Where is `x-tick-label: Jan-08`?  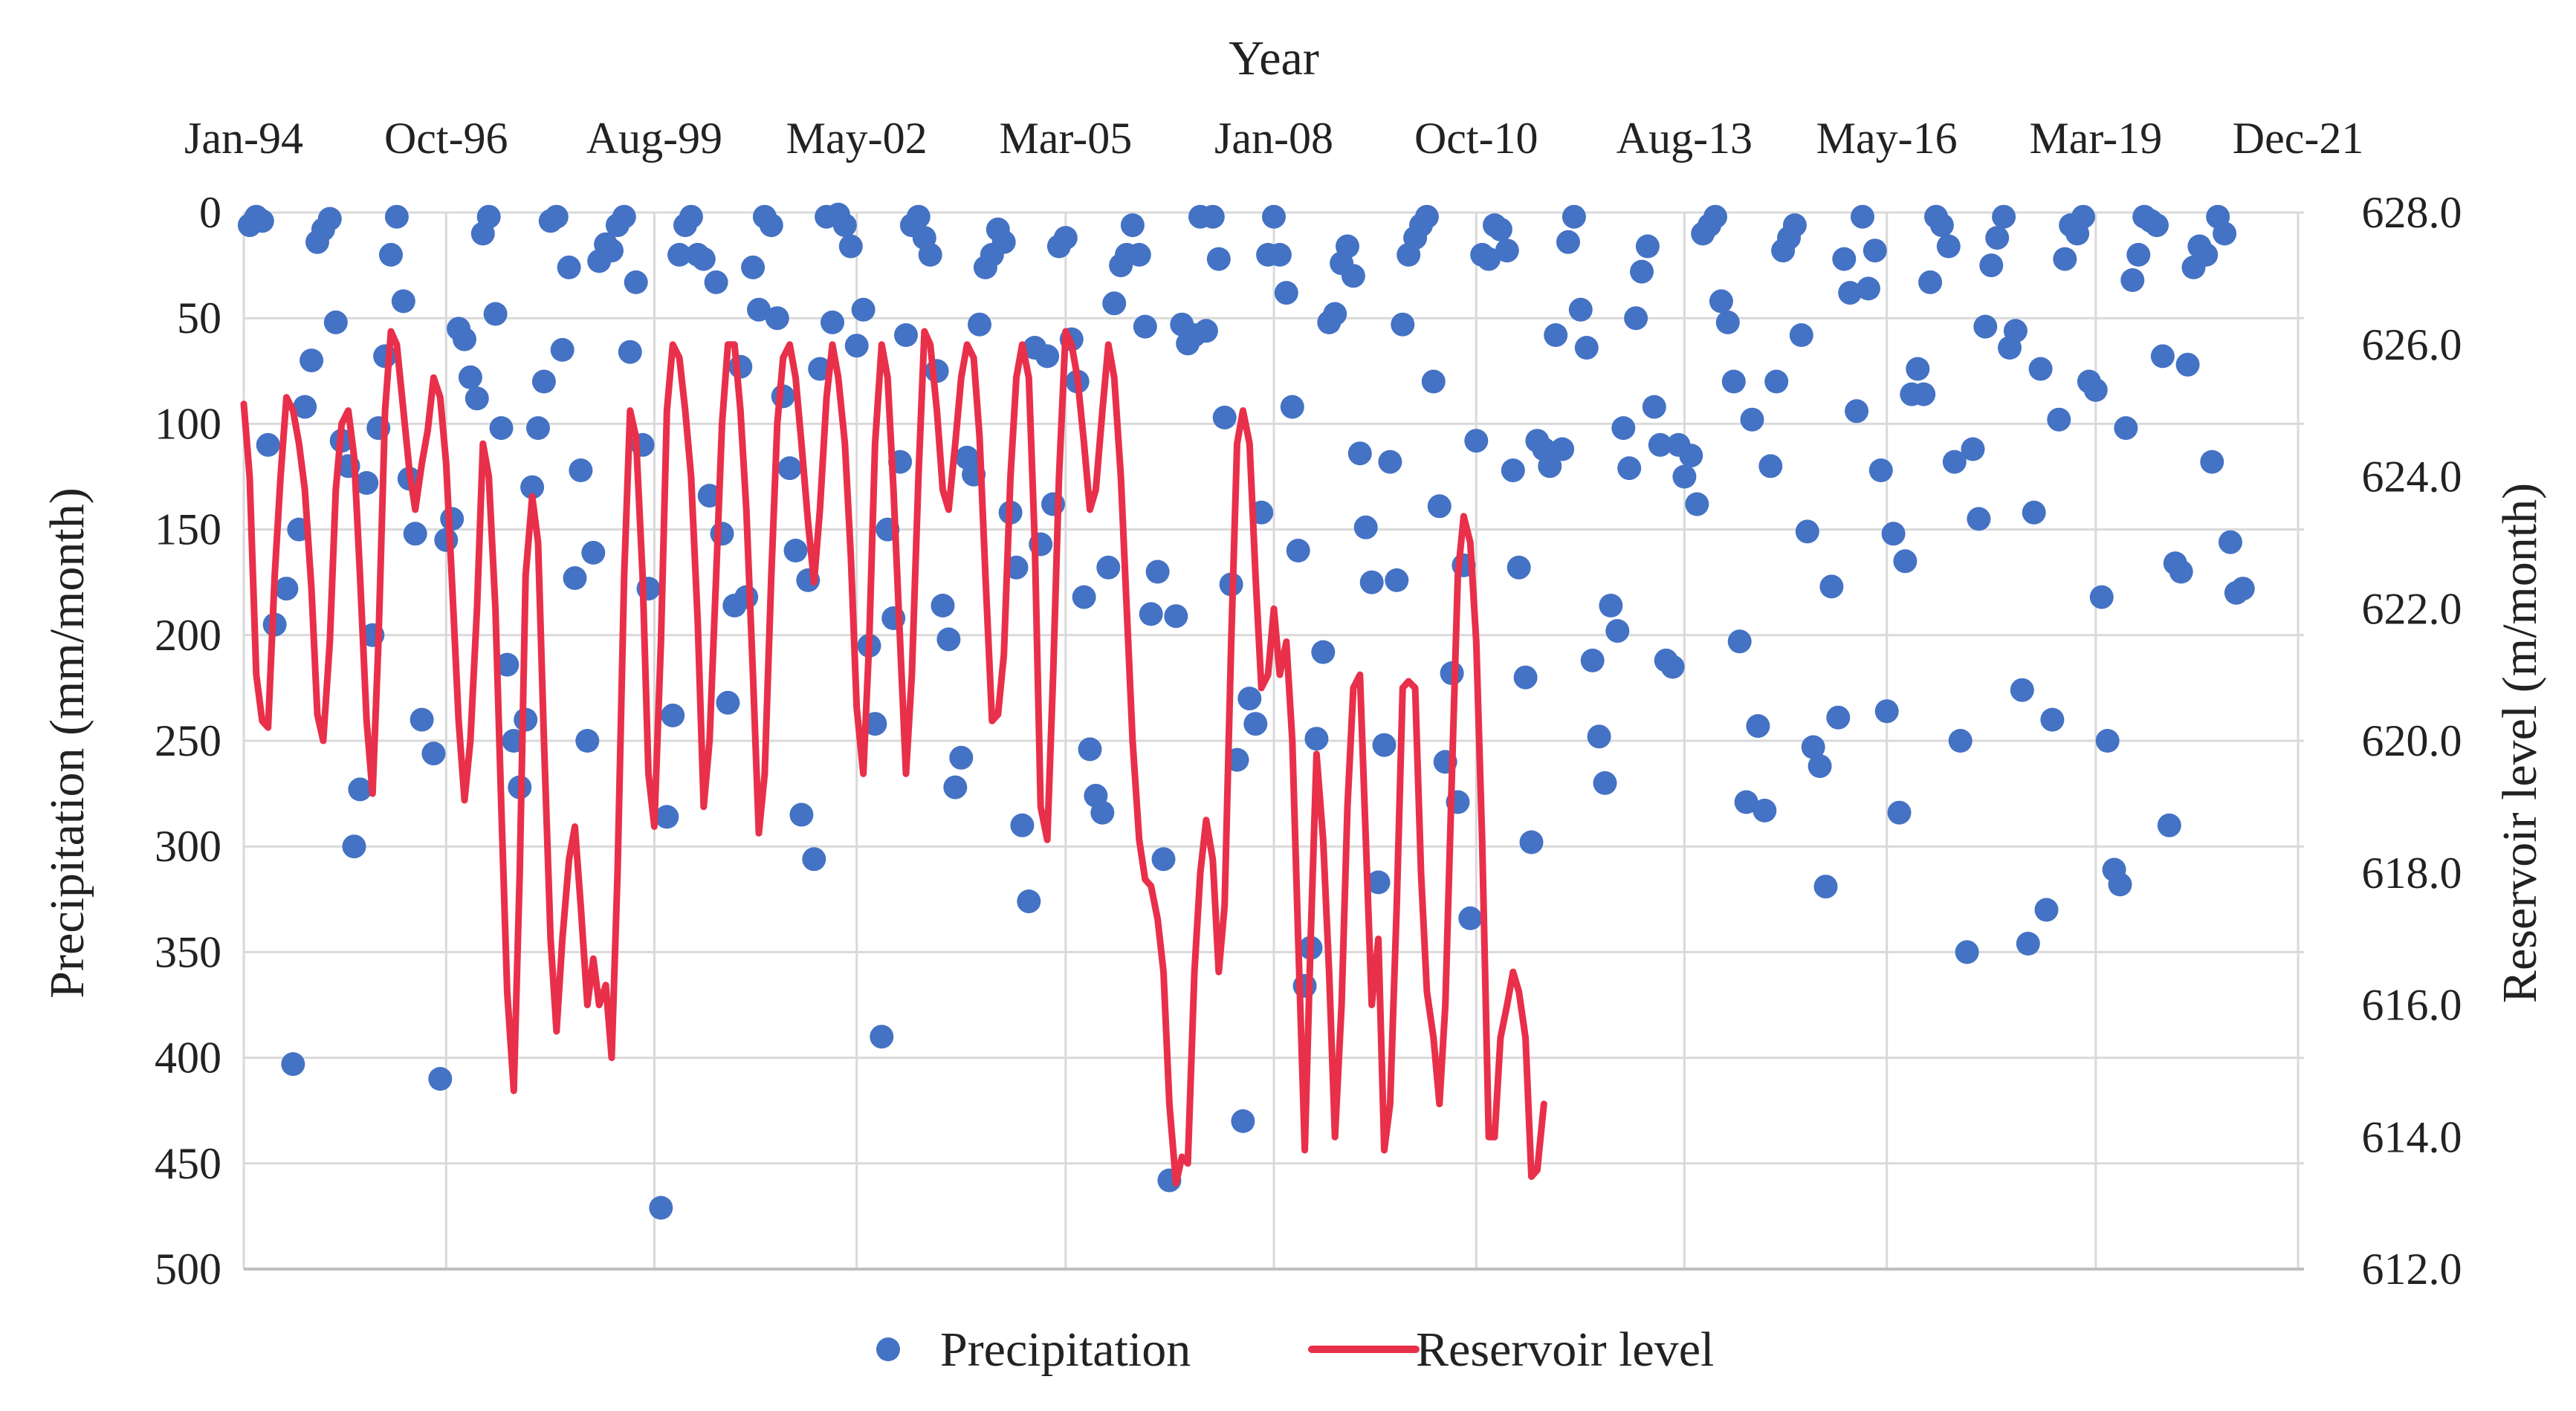 x-tick-label: Jan-08 is located at coordinates (1273, 138).